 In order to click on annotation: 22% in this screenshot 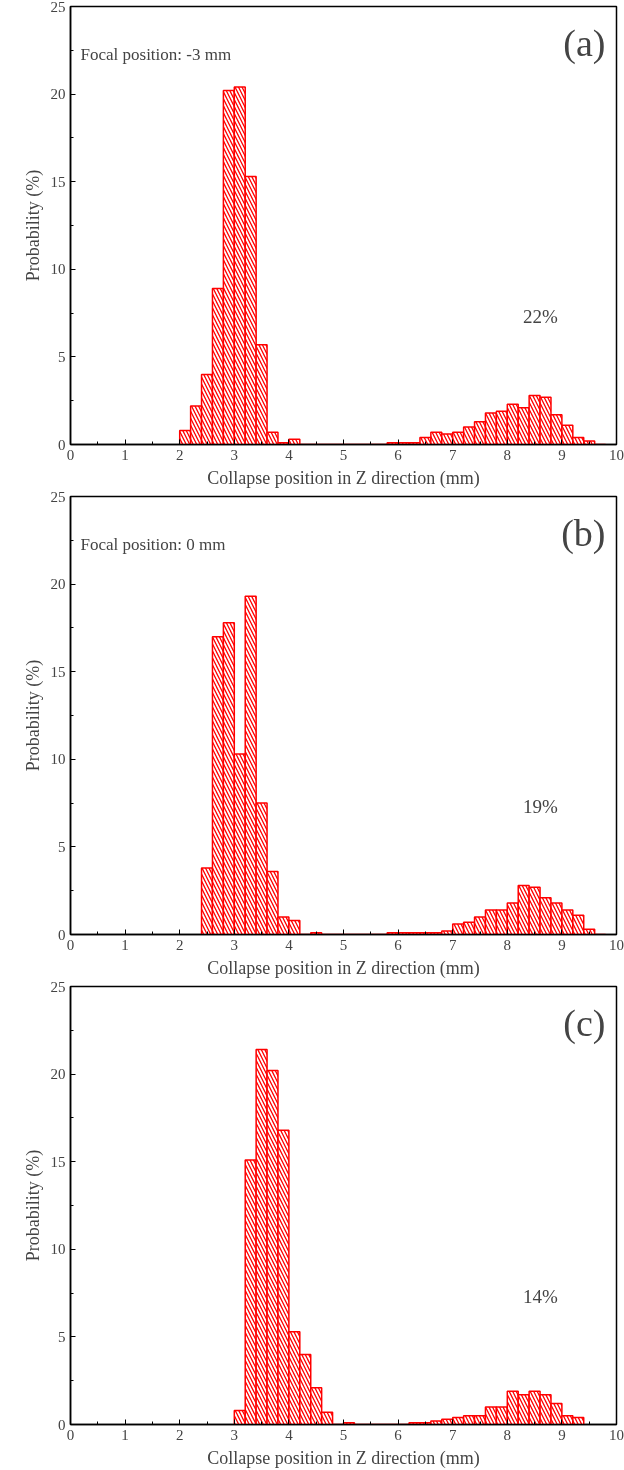, I will do `click(541, 316)`.